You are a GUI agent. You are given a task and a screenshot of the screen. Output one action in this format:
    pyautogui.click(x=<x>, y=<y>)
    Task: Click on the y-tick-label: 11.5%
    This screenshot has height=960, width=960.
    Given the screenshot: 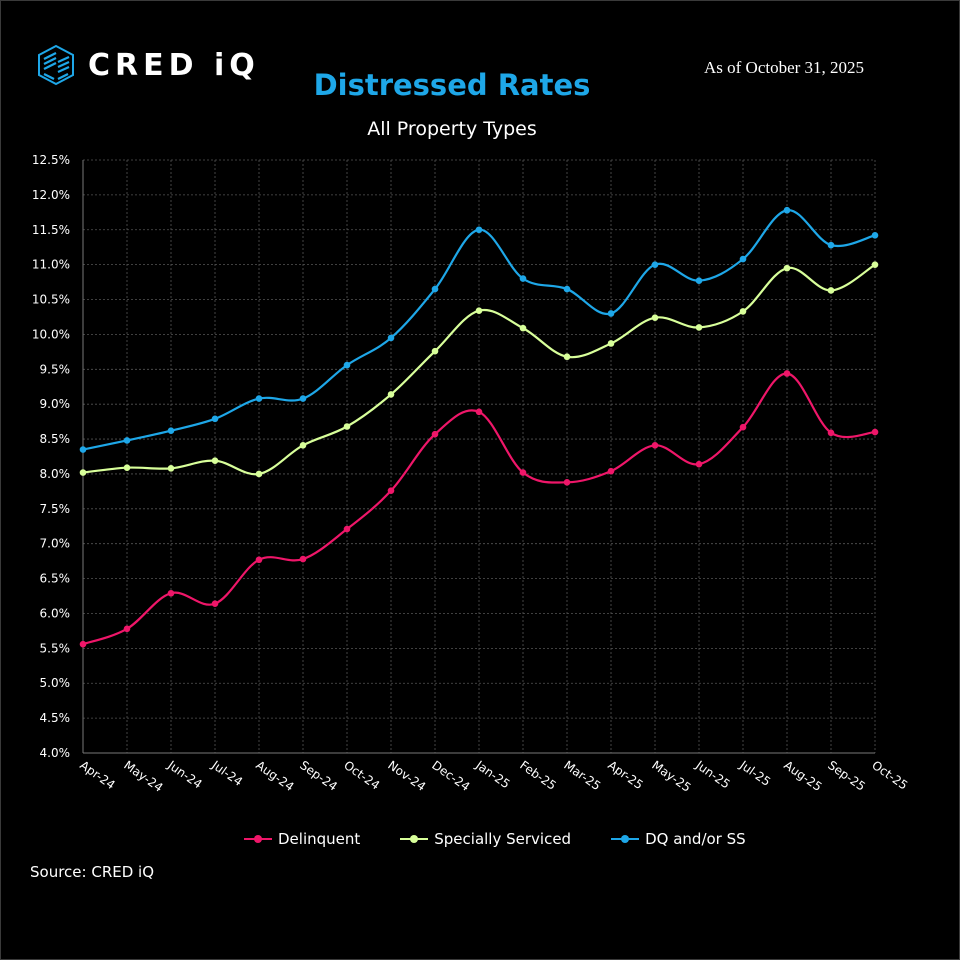 What is the action you would take?
    pyautogui.click(x=51, y=230)
    